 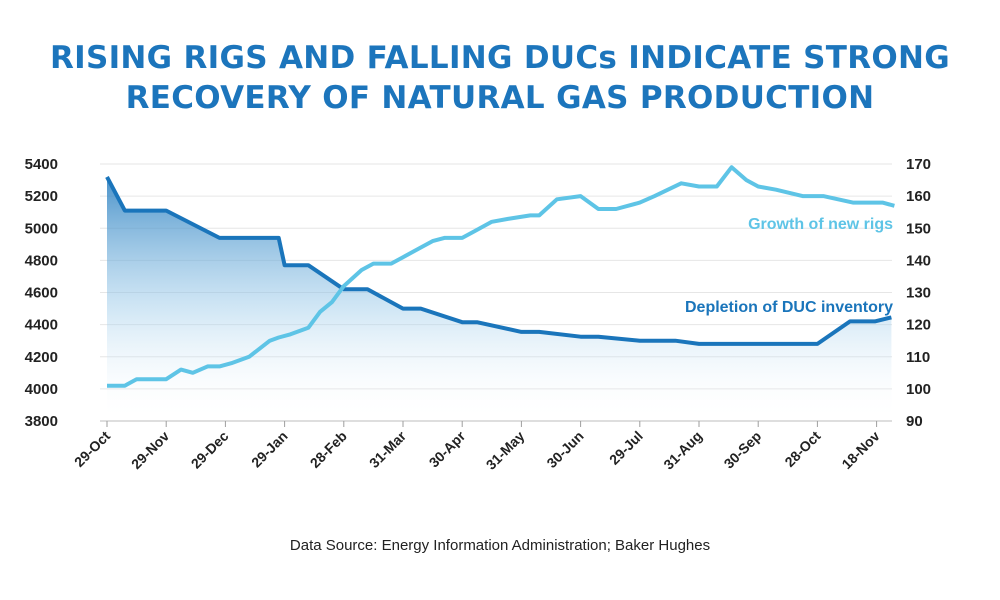 What do you see at coordinates (860, 450) in the screenshot?
I see `x-axis-tick: 18-Nov` at bounding box center [860, 450].